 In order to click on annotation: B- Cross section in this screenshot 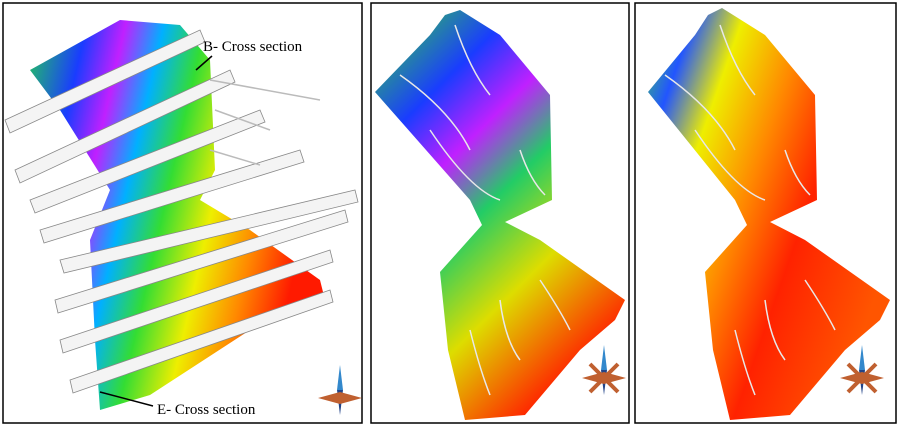, I will do `click(253, 47)`.